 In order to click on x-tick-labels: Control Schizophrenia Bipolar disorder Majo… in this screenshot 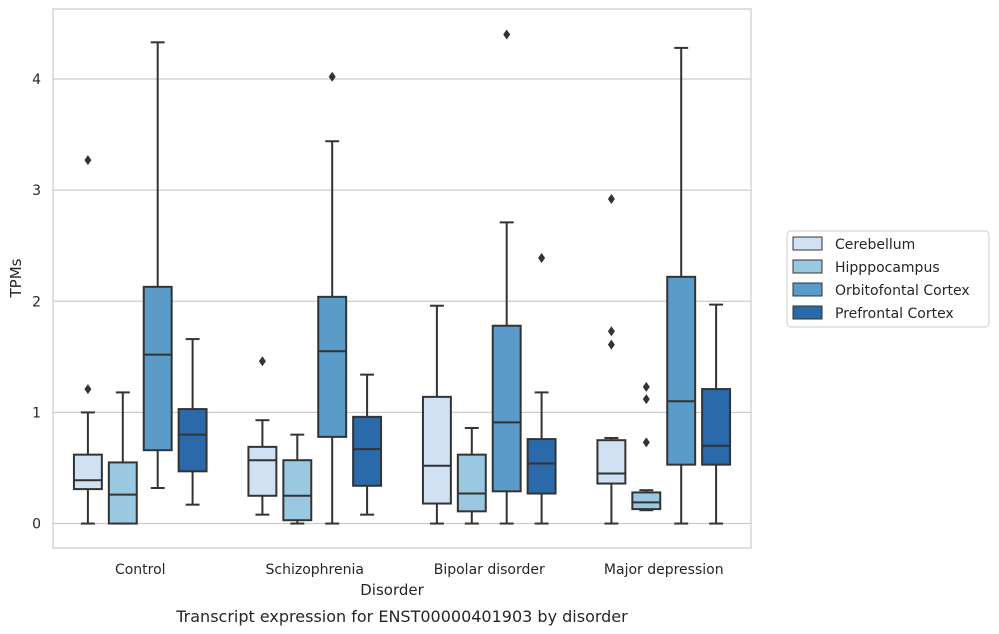, I will do `click(419, 570)`.